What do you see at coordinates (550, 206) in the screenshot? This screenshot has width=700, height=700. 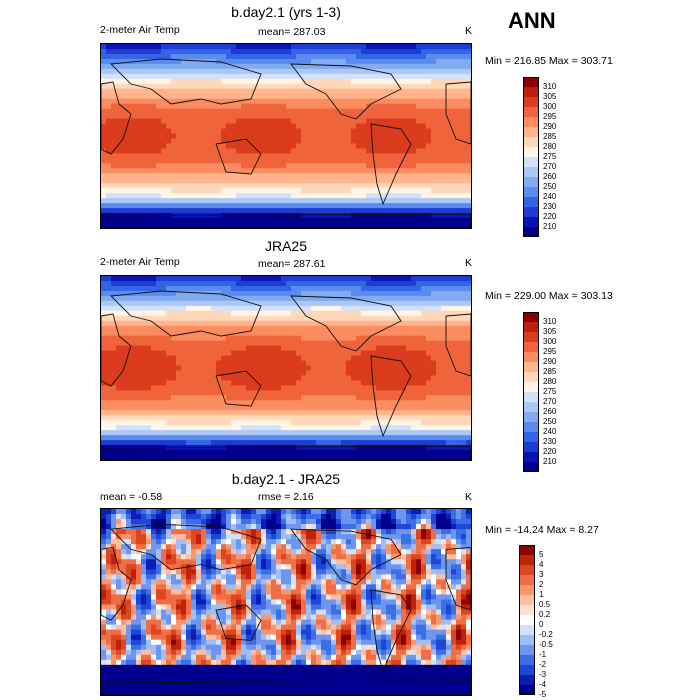 I see `colorbar-tick-label: 230` at bounding box center [550, 206].